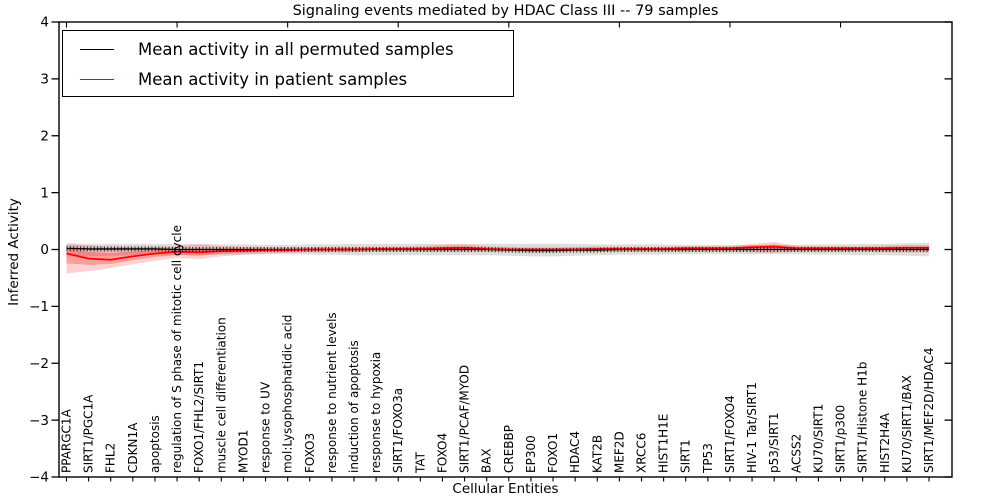  What do you see at coordinates (97, 49) in the screenshot?
I see `legend-line-sample-black` at bounding box center [97, 49].